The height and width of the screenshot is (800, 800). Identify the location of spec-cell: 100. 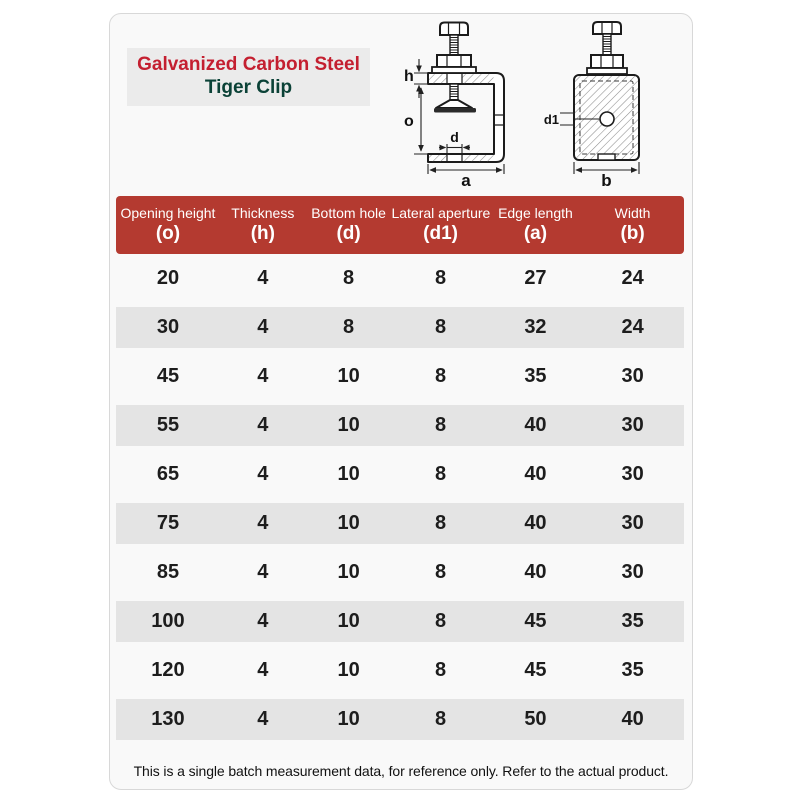
(168, 621).